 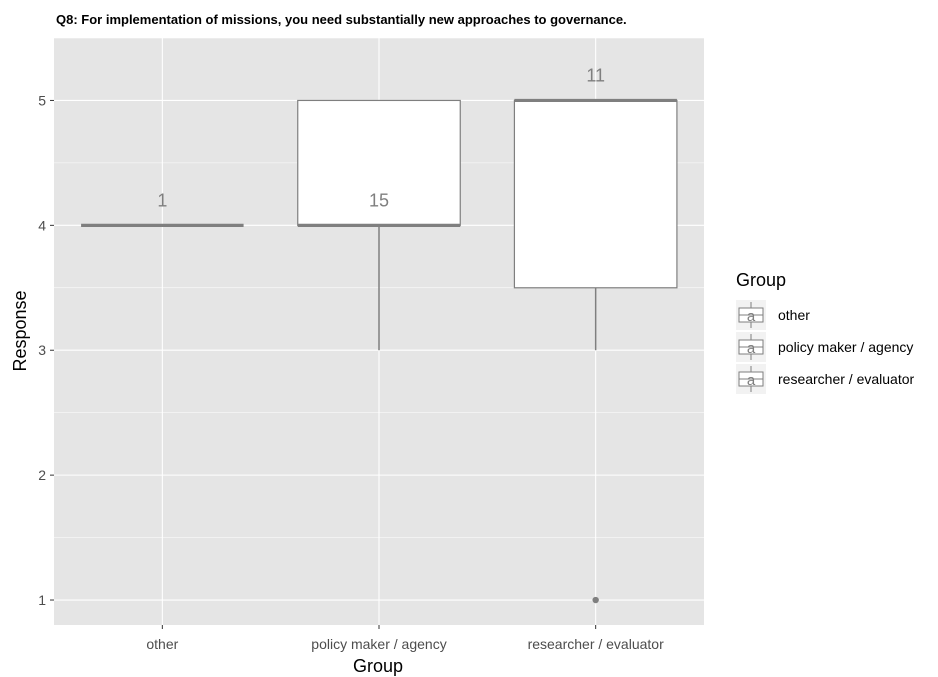 I want to click on count-label: 11, so click(x=595, y=75).